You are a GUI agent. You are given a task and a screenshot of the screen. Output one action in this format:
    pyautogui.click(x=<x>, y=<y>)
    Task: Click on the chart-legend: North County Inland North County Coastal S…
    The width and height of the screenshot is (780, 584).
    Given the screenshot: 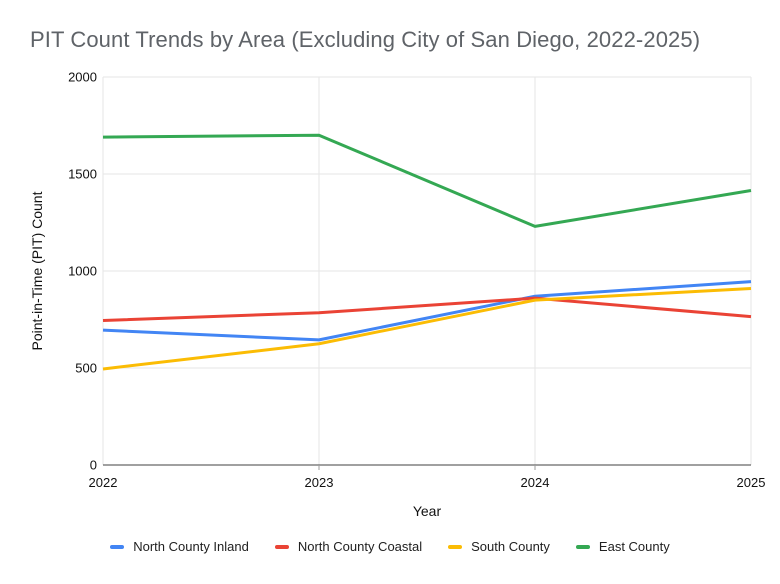 What is the action you would take?
    pyautogui.click(x=390, y=546)
    